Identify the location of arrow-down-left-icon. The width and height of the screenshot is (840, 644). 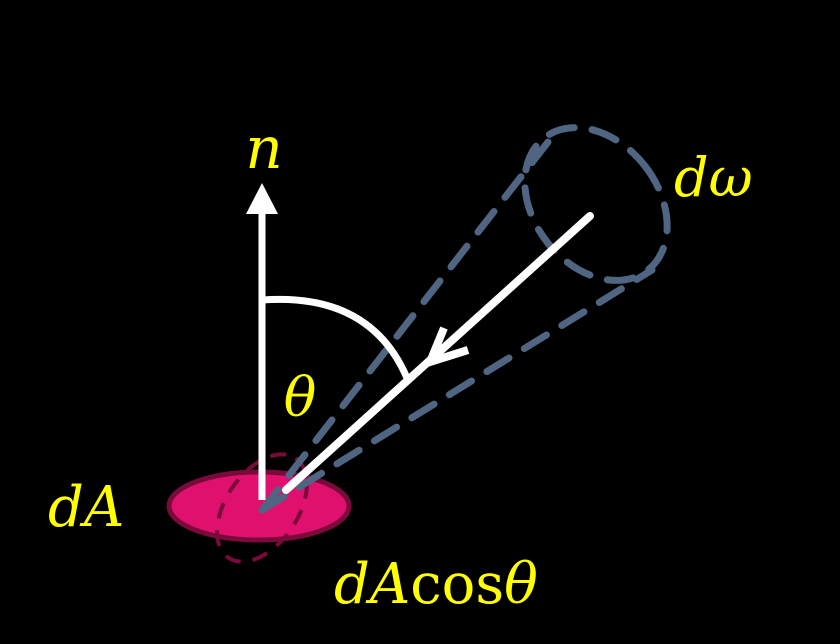
(446, 347).